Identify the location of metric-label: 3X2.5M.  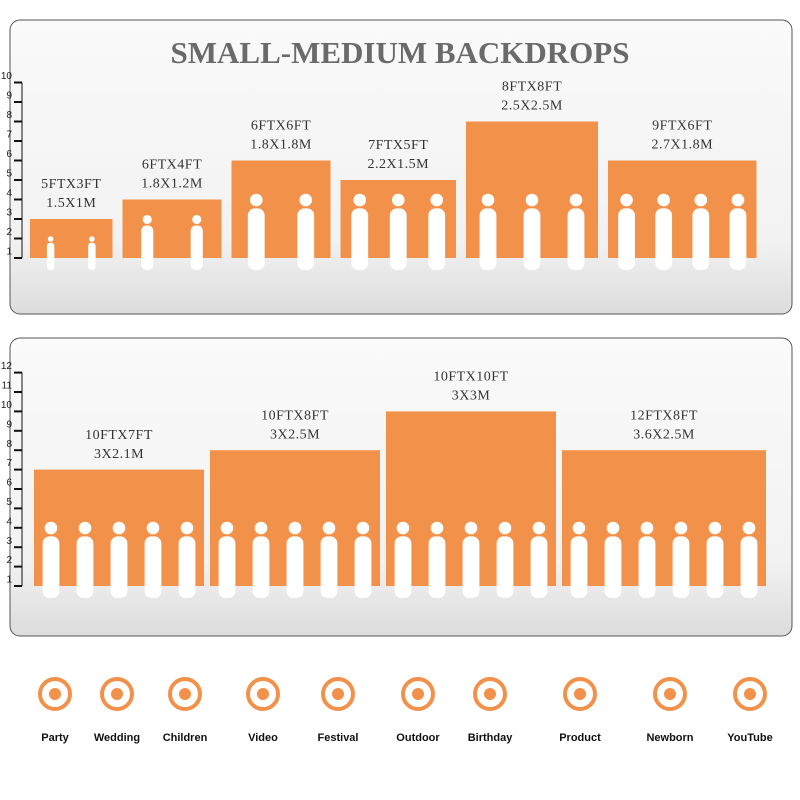
(295, 434).